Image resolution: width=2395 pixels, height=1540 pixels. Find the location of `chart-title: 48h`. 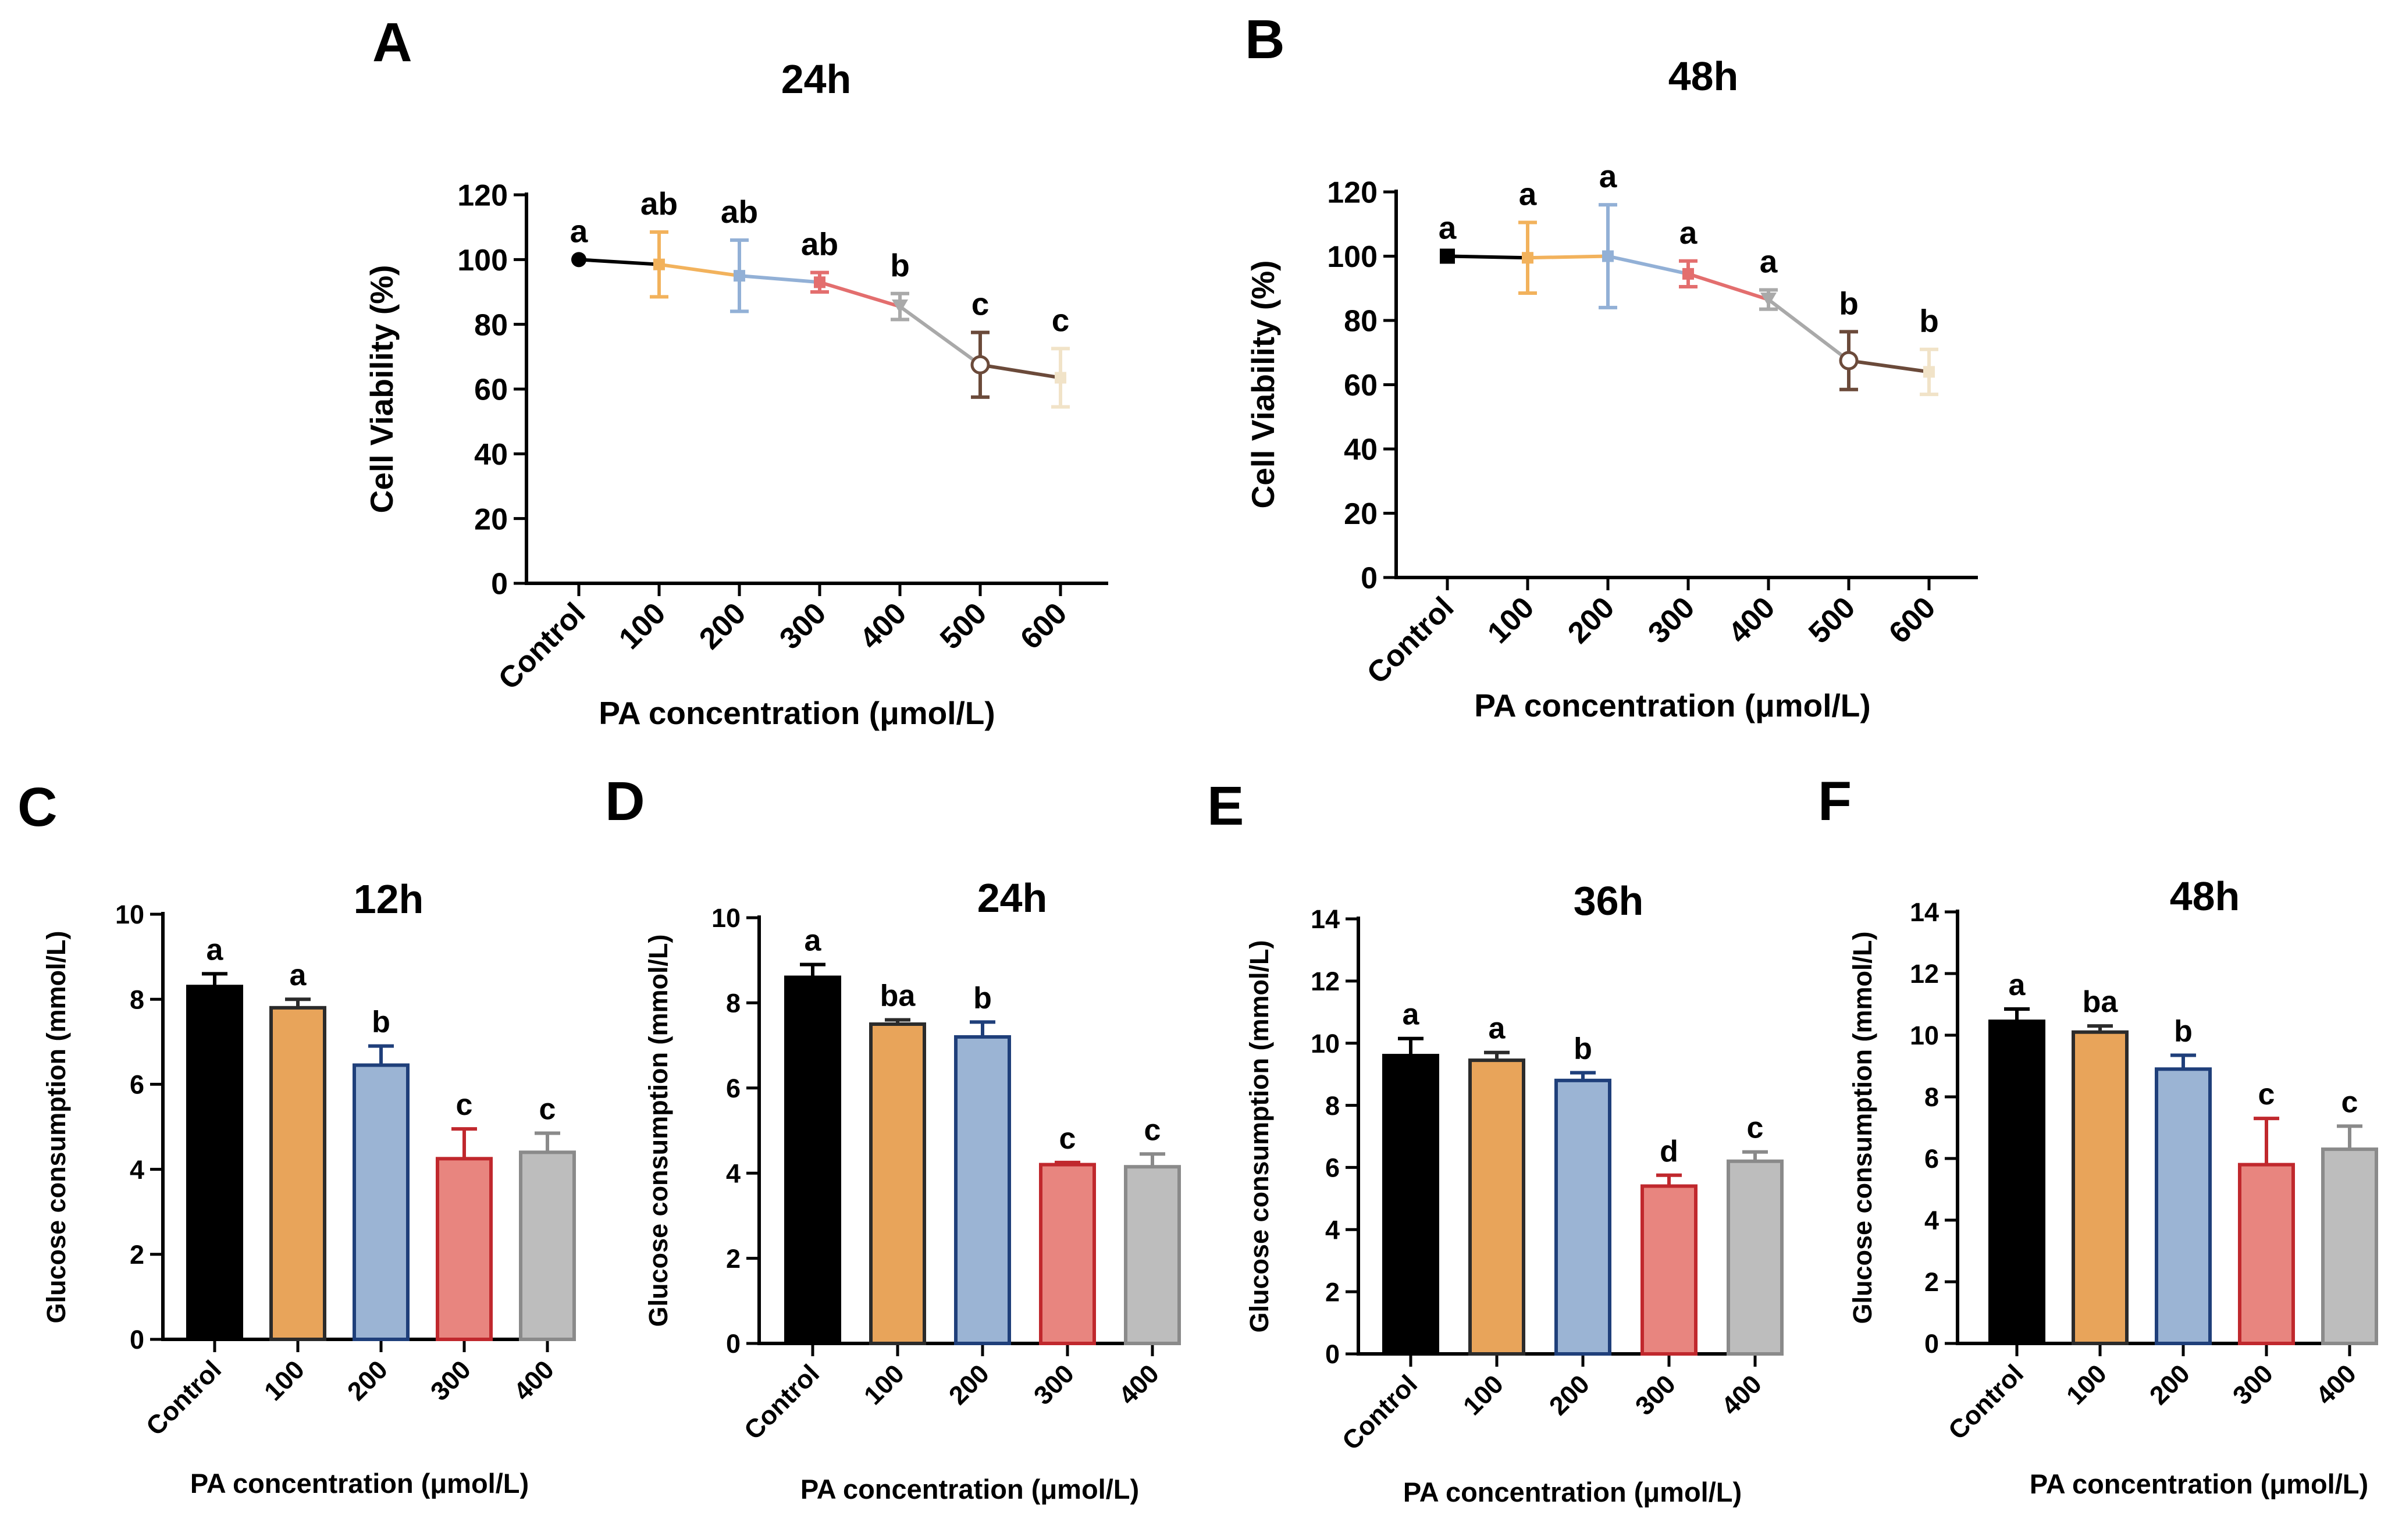

chart-title: 48h is located at coordinates (1703, 76).